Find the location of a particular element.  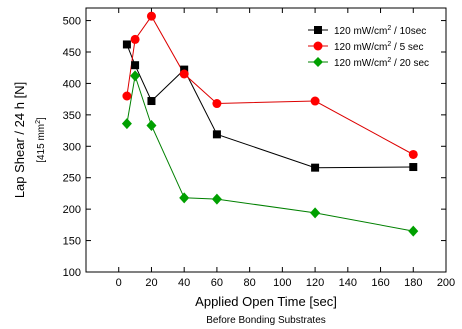

y-tick-label: 500 is located at coordinates (72, 22).